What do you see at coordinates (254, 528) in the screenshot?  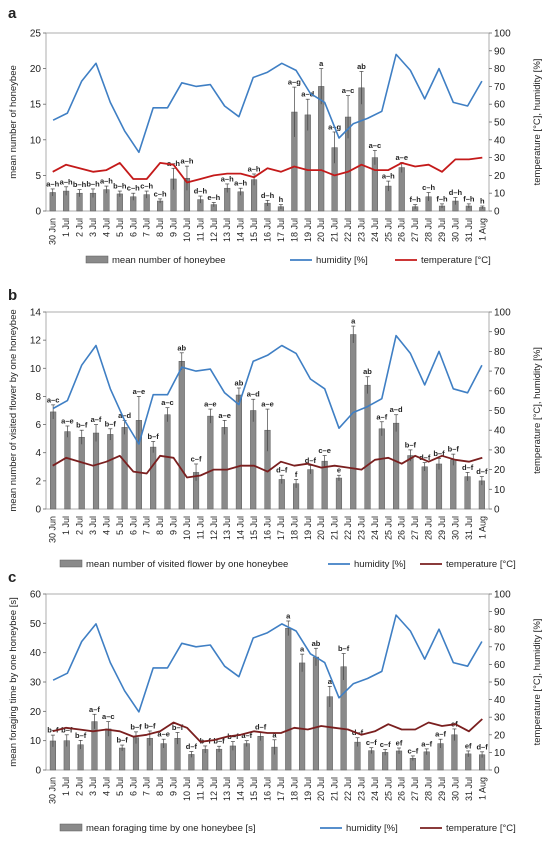 I see `p2-xtick-label-15: 15 Jul` at bounding box center [254, 528].